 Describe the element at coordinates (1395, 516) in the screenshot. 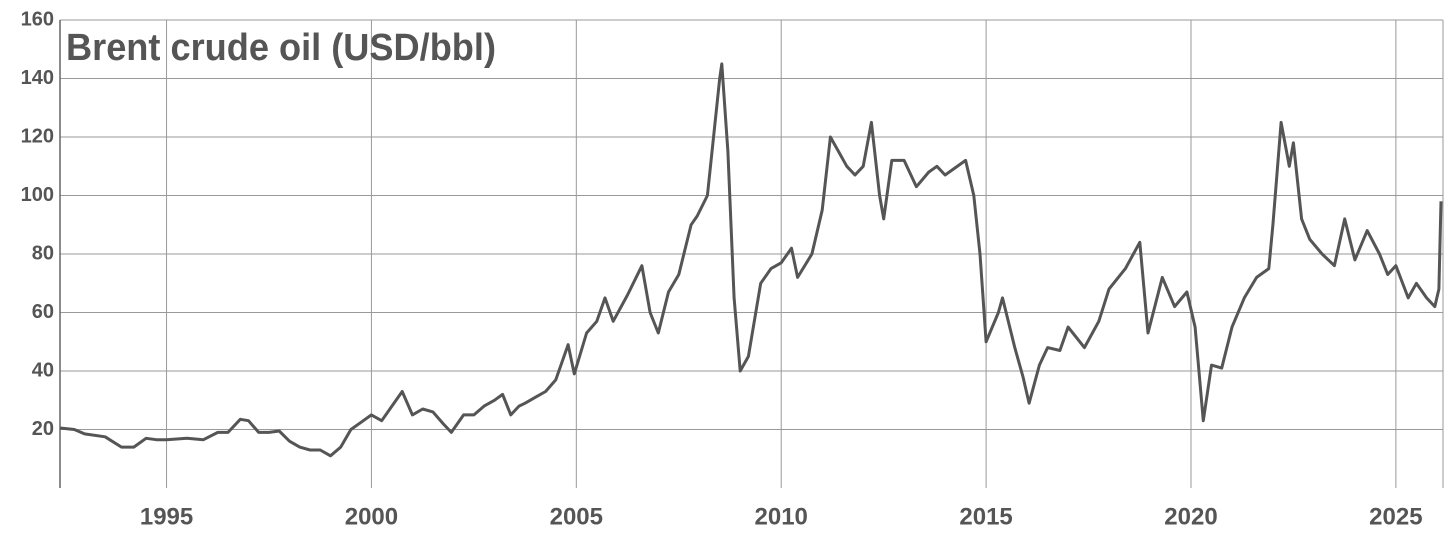

I see `x-tick-label: 2025` at that location.